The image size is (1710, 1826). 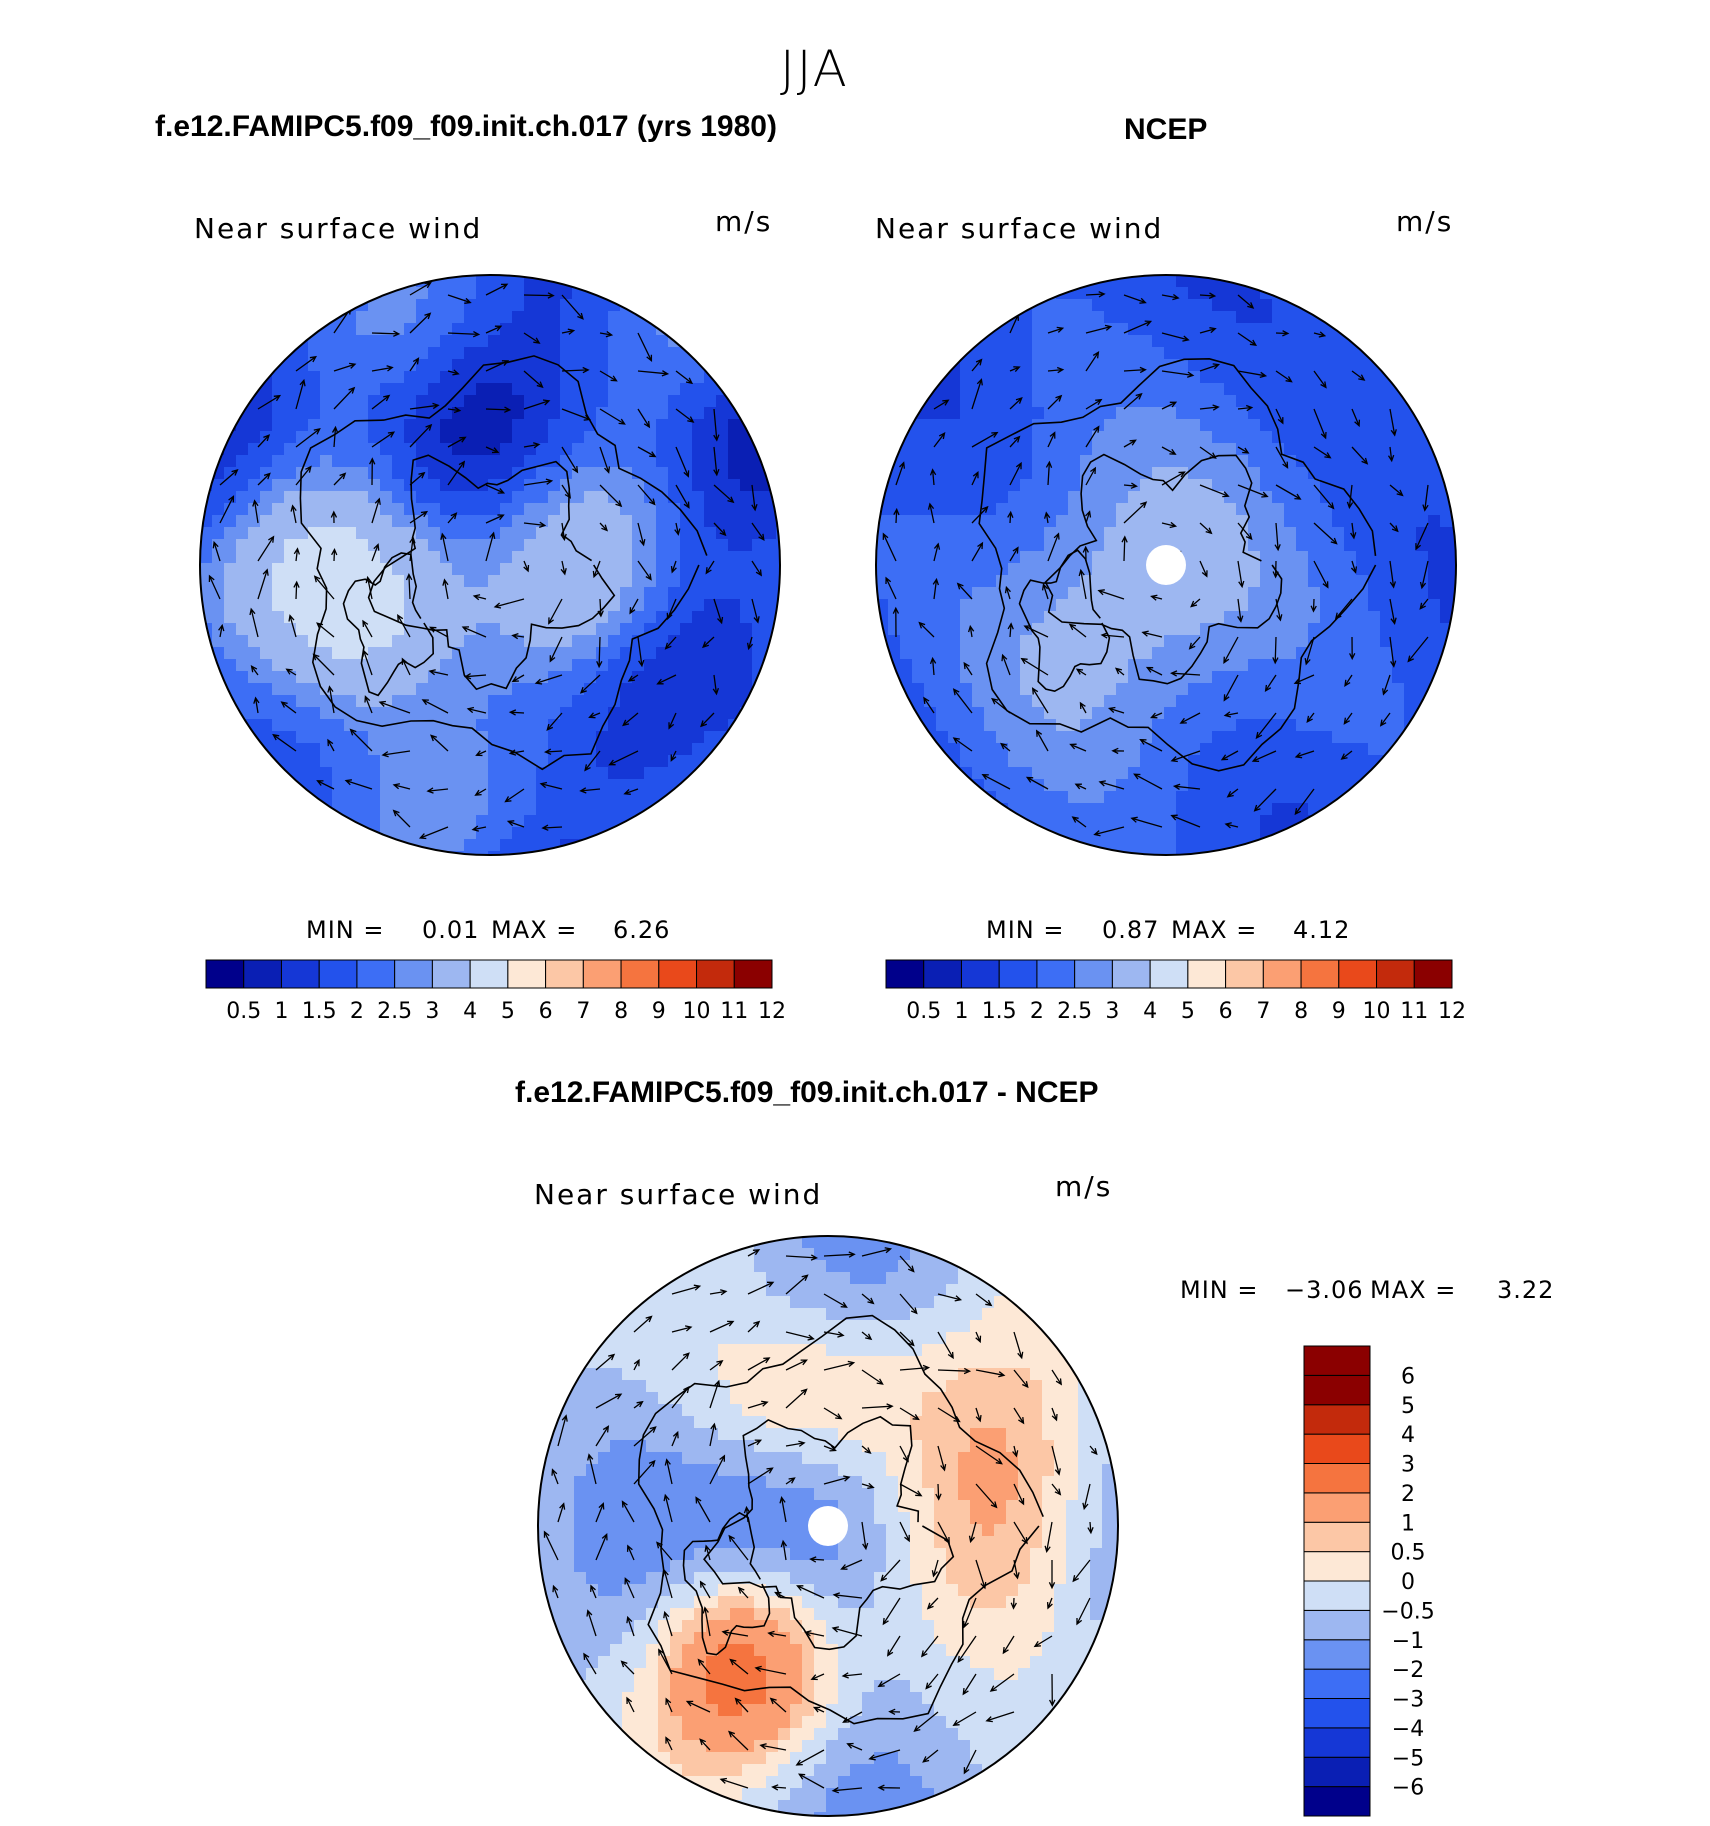 What do you see at coordinates (1408, 1553) in the screenshot?
I see `colorbar-tick-label: 0.5` at bounding box center [1408, 1553].